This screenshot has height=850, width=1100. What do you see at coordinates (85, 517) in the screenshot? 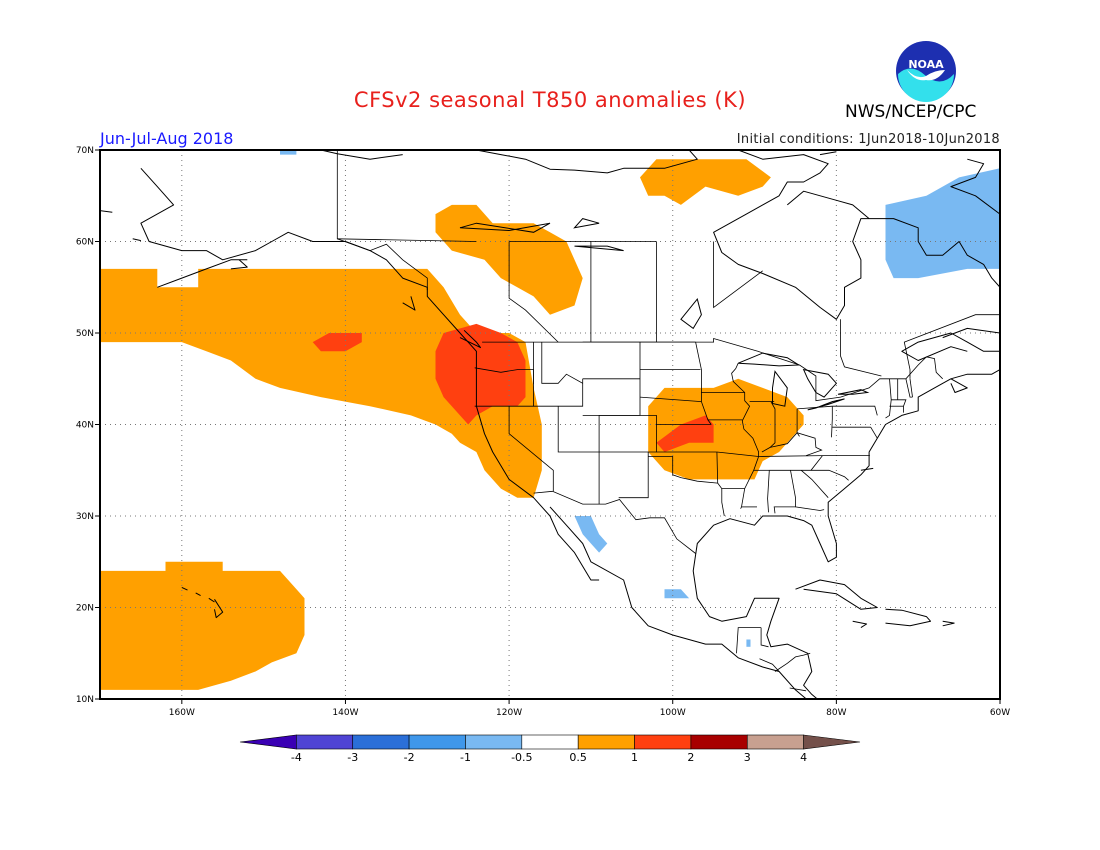
I see `lat-tick-label: 30N` at bounding box center [85, 517].